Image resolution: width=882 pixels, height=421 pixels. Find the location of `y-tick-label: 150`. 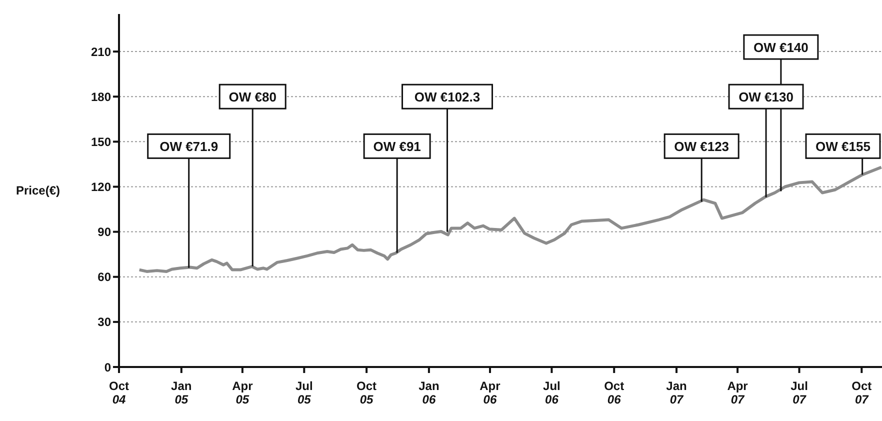

y-tick-label: 150 is located at coordinates (101, 141).